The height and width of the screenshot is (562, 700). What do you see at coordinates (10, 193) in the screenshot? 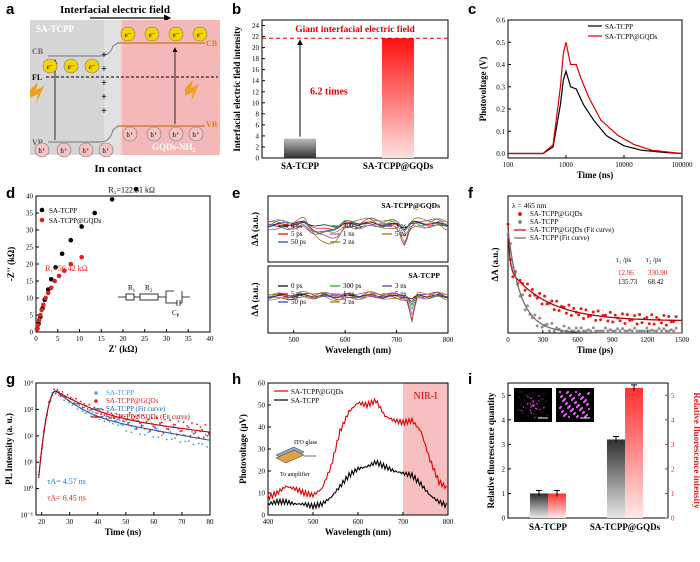
I see `panel-label-d: d` at bounding box center [10, 193].